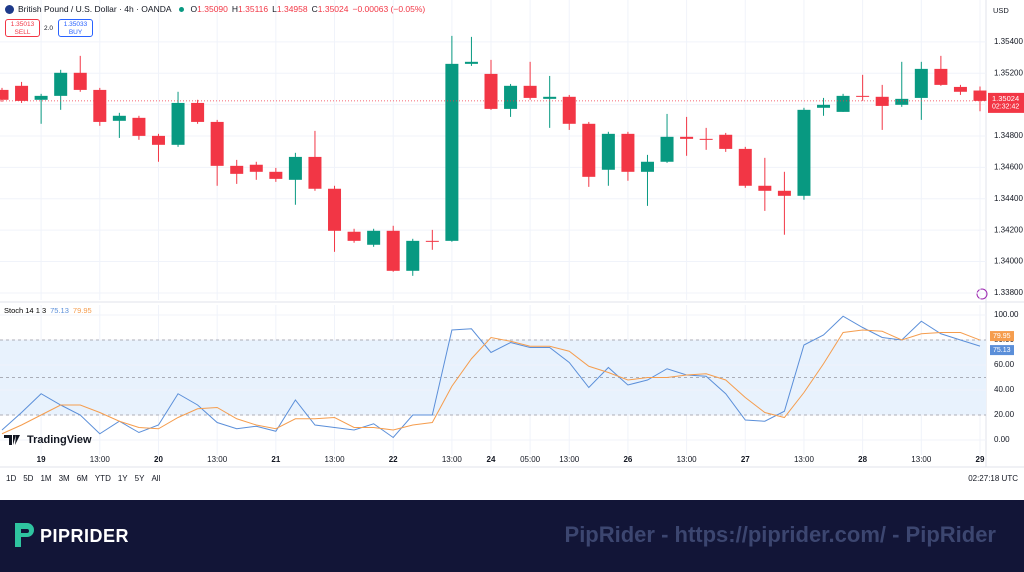 This screenshot has width=1024, height=572. Describe the element at coordinates (530, 459) in the screenshot. I see `x-tick-label: 05:00` at that location.